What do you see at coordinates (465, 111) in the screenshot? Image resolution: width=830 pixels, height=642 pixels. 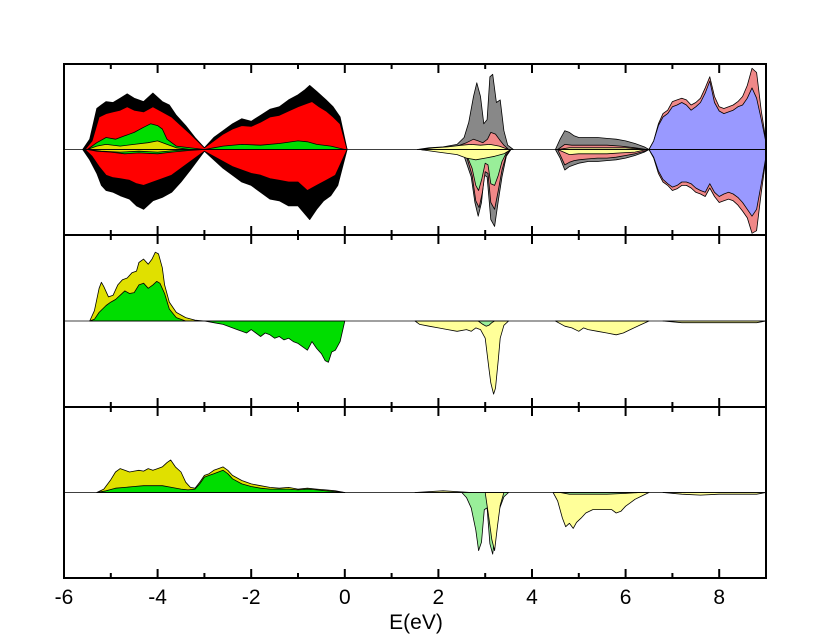 I see `dos-series-gray-up` at bounding box center [465, 111].